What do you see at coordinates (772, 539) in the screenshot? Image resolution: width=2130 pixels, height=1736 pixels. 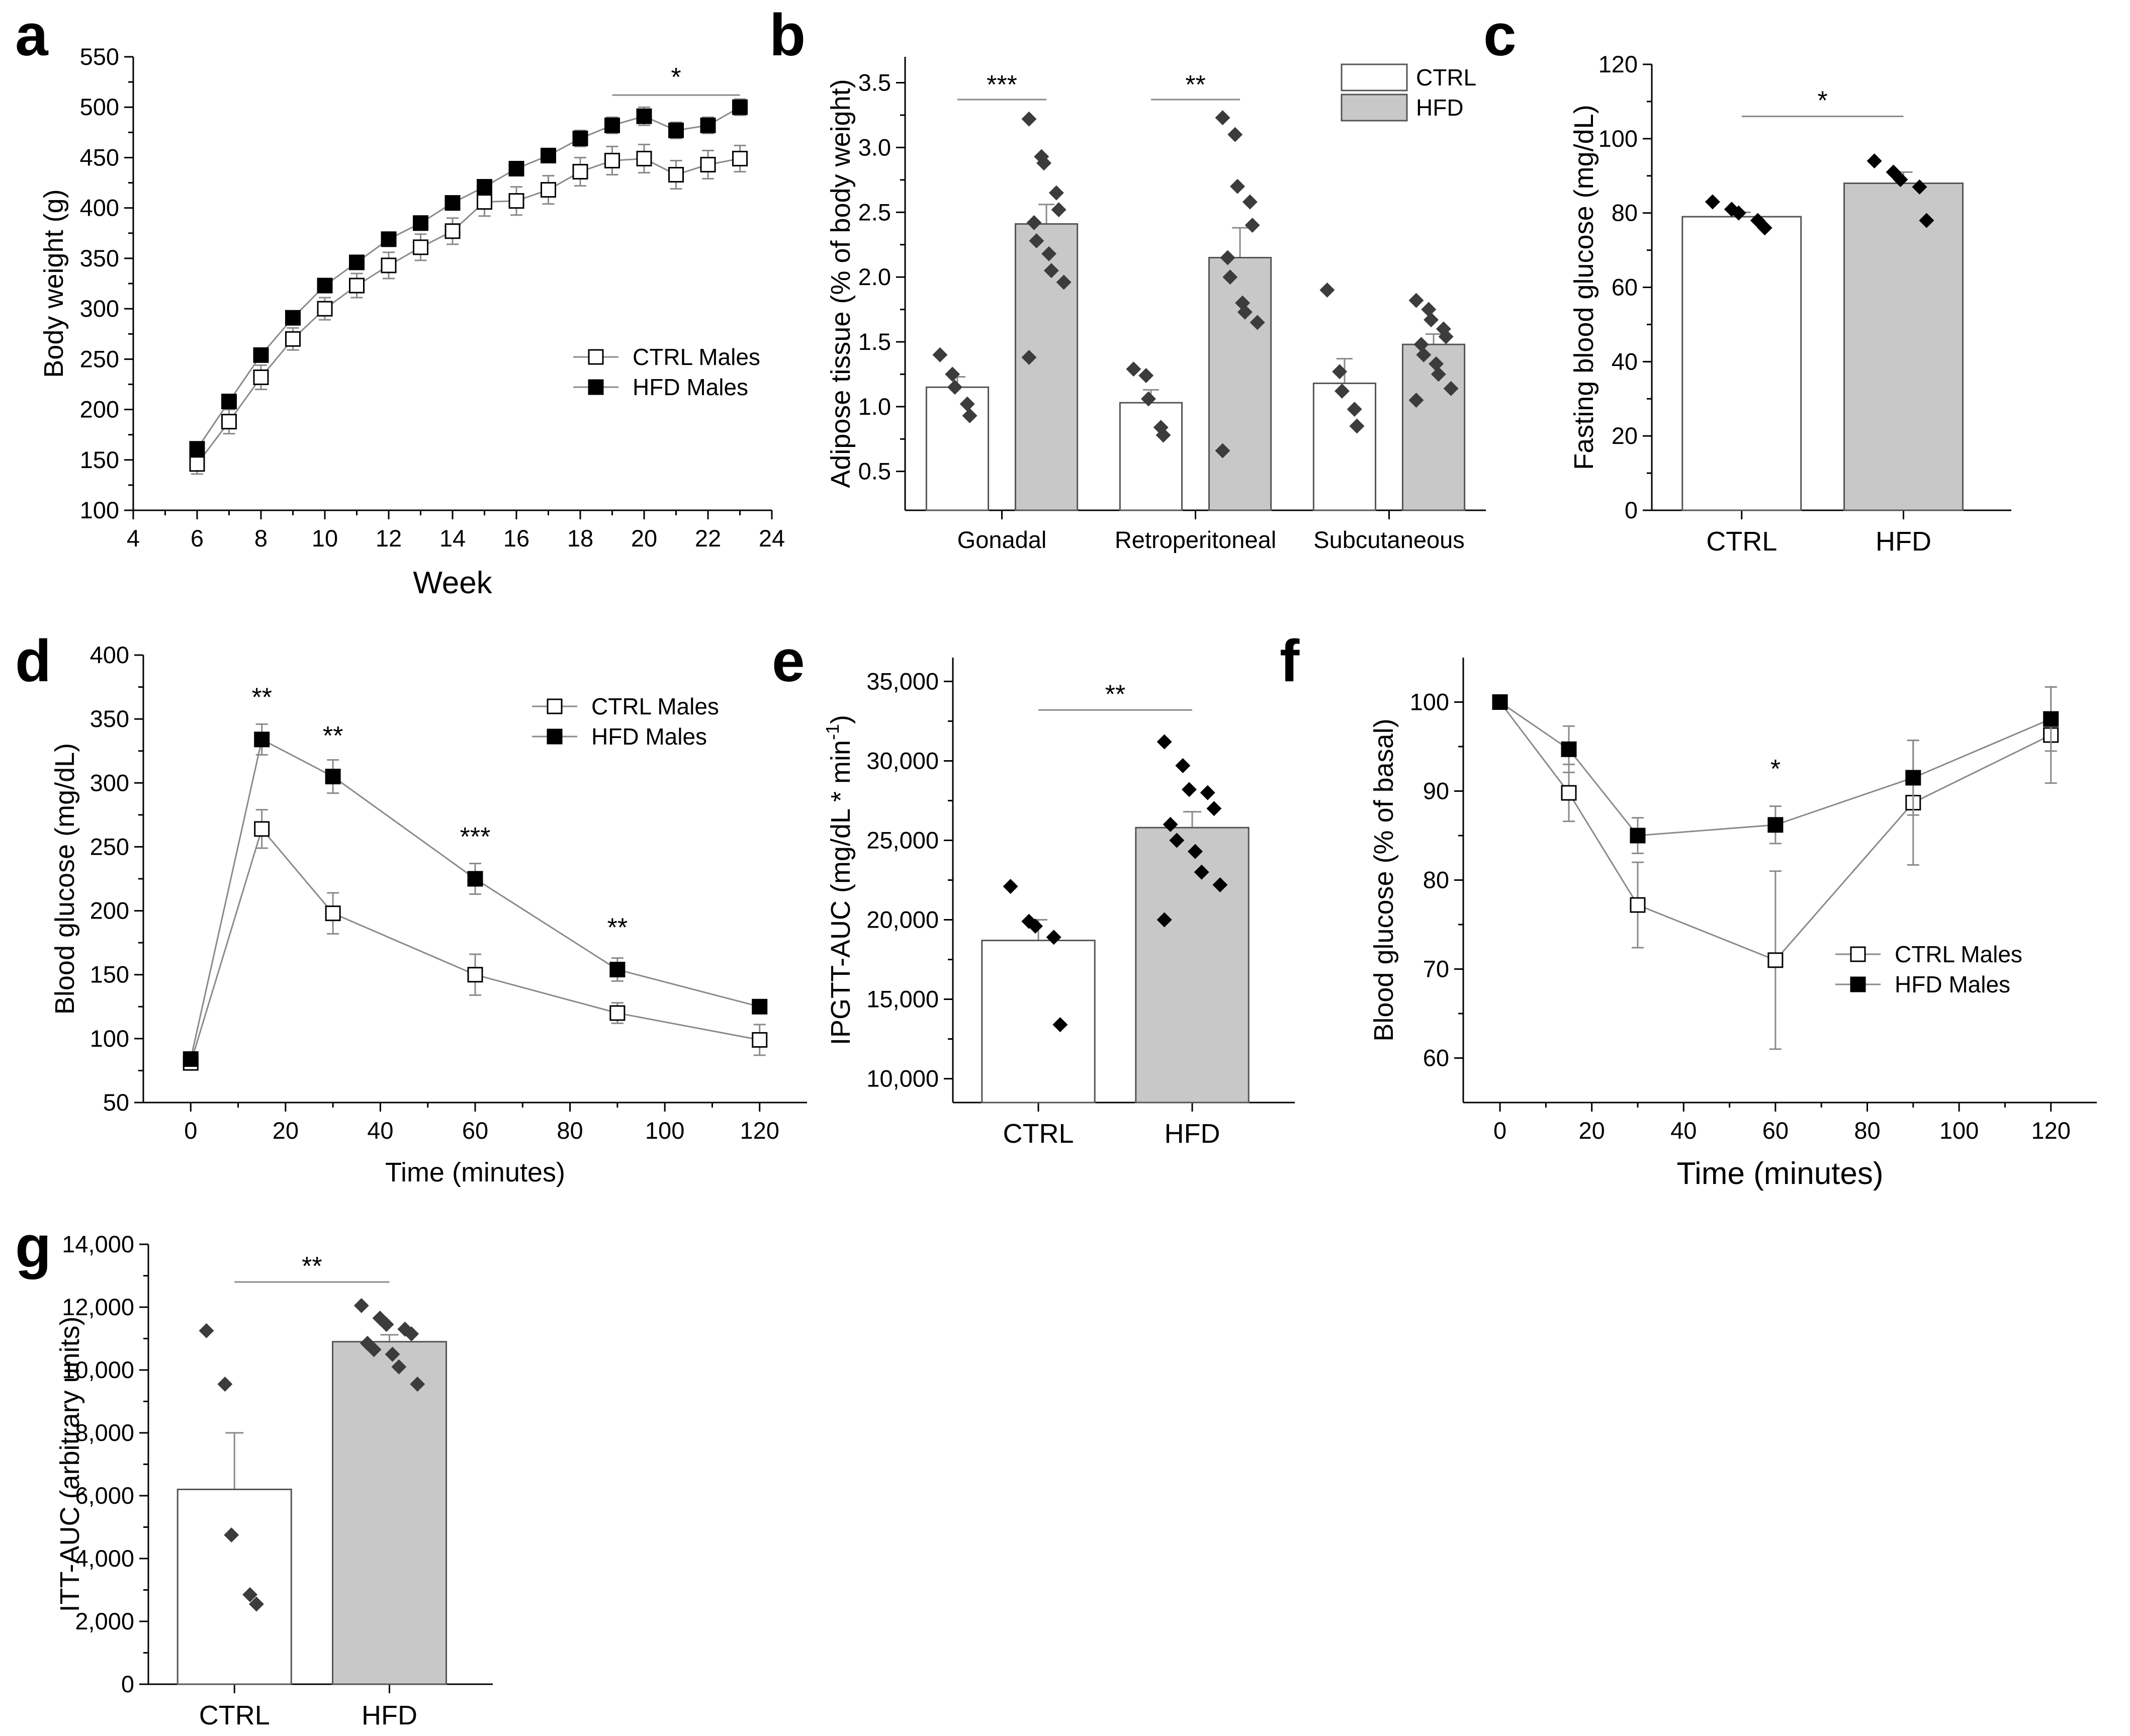 I see `x-tick-label: 24` at bounding box center [772, 539].